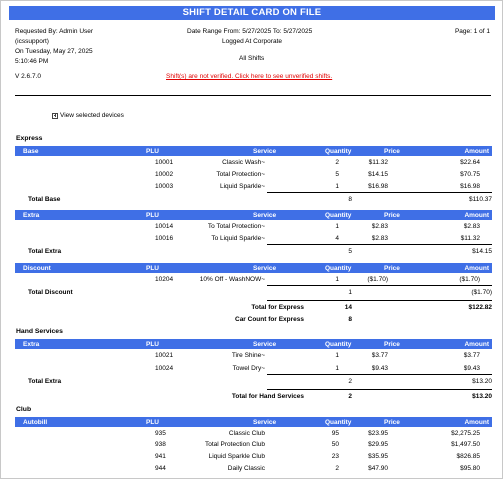 The image size is (503, 479). What do you see at coordinates (160, 468) in the screenshot?
I see `cell-plu: 944` at bounding box center [160, 468].